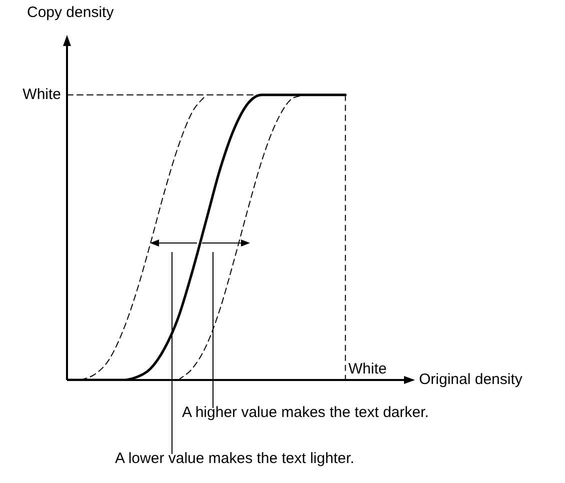 The height and width of the screenshot is (483, 565). What do you see at coordinates (70, 13) in the screenshot?
I see `y-axis-title: Copy density` at bounding box center [70, 13].